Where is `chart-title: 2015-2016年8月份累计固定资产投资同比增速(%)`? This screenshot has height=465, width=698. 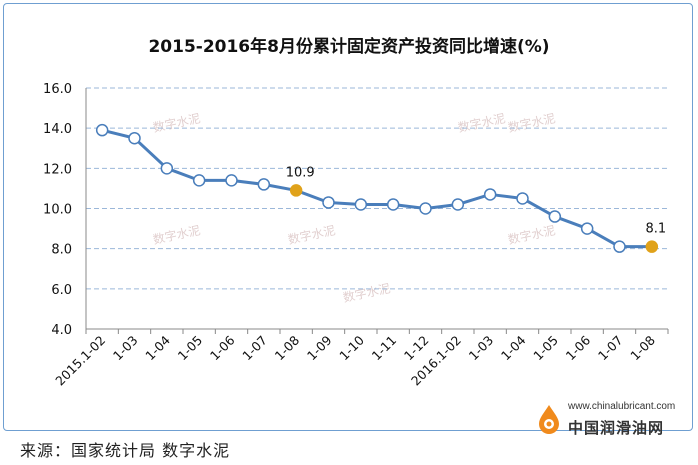 chart-title: 2015-2016年8月份累计固定资产投资同比增速(%) is located at coordinates (348, 46).